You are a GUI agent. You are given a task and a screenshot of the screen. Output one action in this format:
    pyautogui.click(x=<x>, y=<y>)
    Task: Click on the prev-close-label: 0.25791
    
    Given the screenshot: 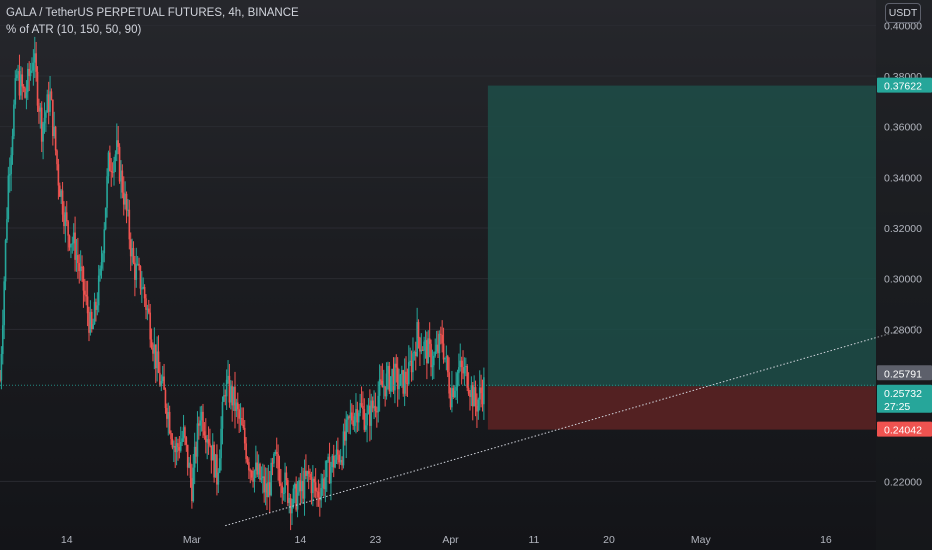 What is the action you would take?
    pyautogui.click(x=903, y=374)
    